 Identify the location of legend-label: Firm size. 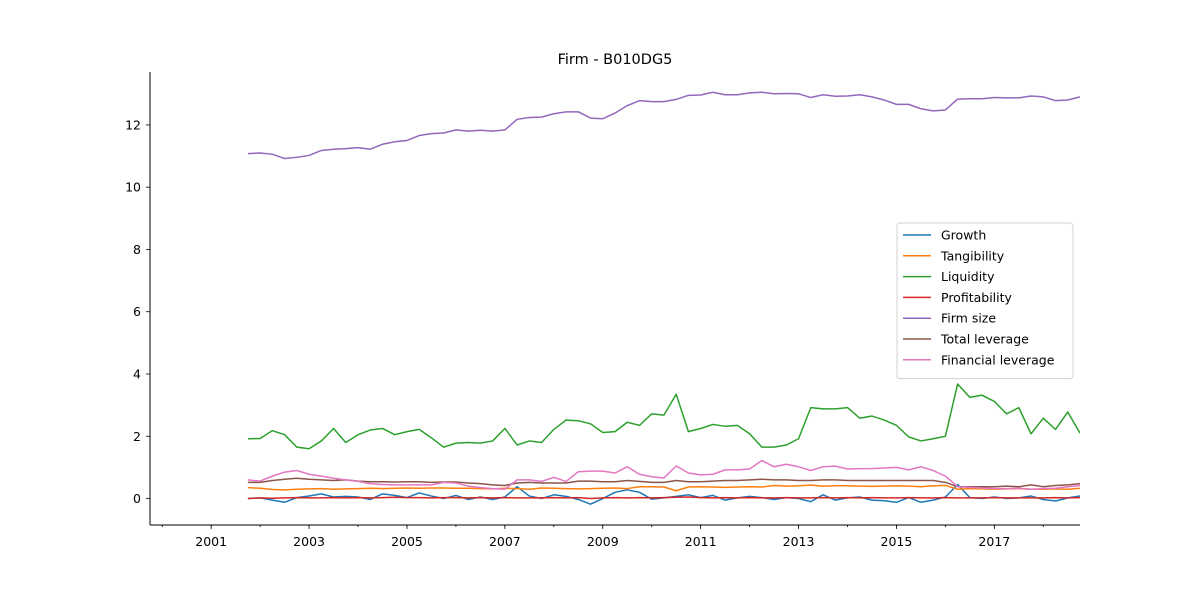
(968, 318).